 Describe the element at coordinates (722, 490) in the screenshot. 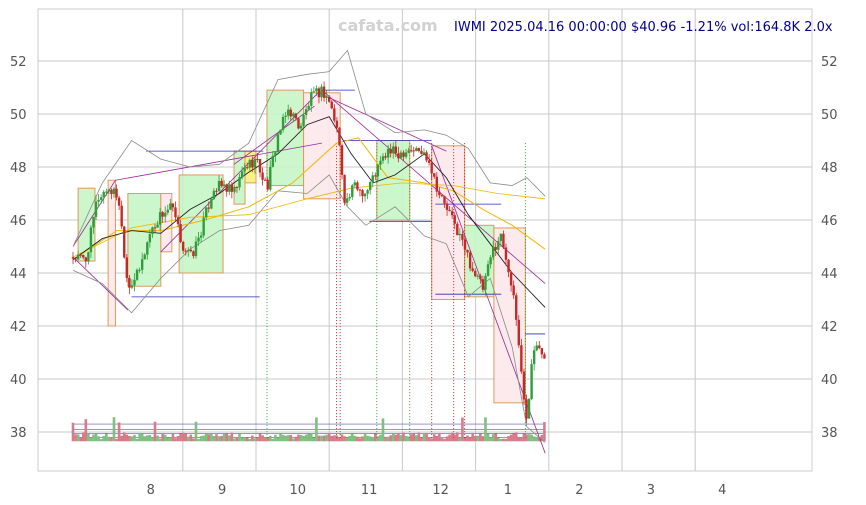

I see `x-tick-label: 4` at that location.